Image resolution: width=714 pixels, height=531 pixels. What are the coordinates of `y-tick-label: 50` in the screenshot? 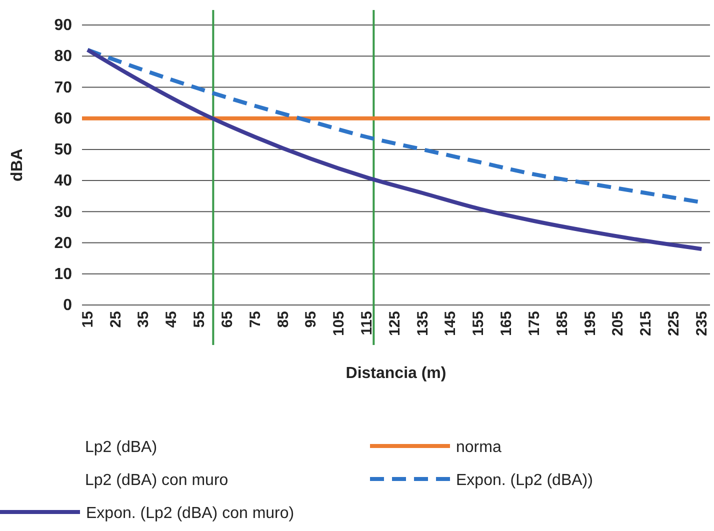 It's located at (63, 150).